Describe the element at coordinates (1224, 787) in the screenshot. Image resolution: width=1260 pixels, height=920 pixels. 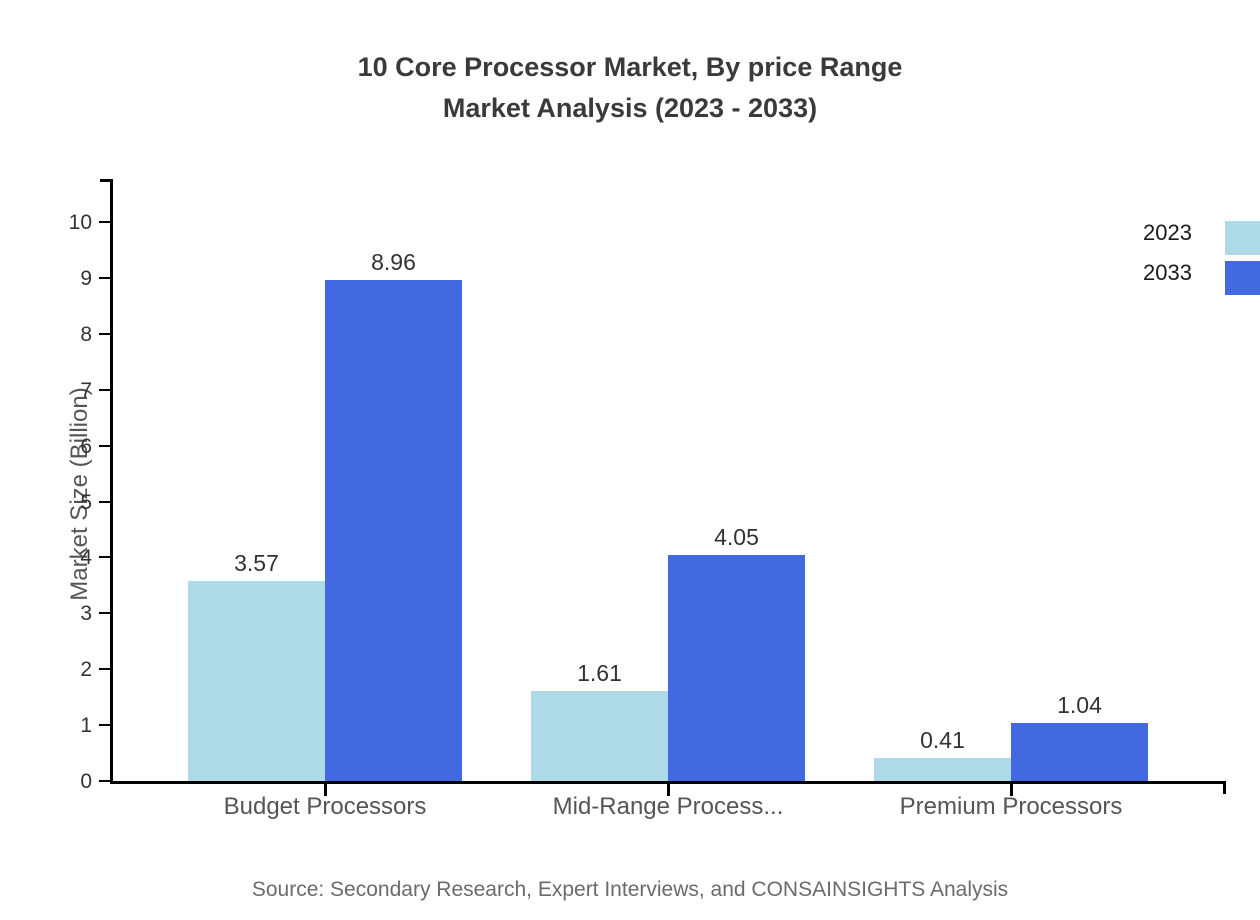
I see `x-axis-end-cap` at that location.